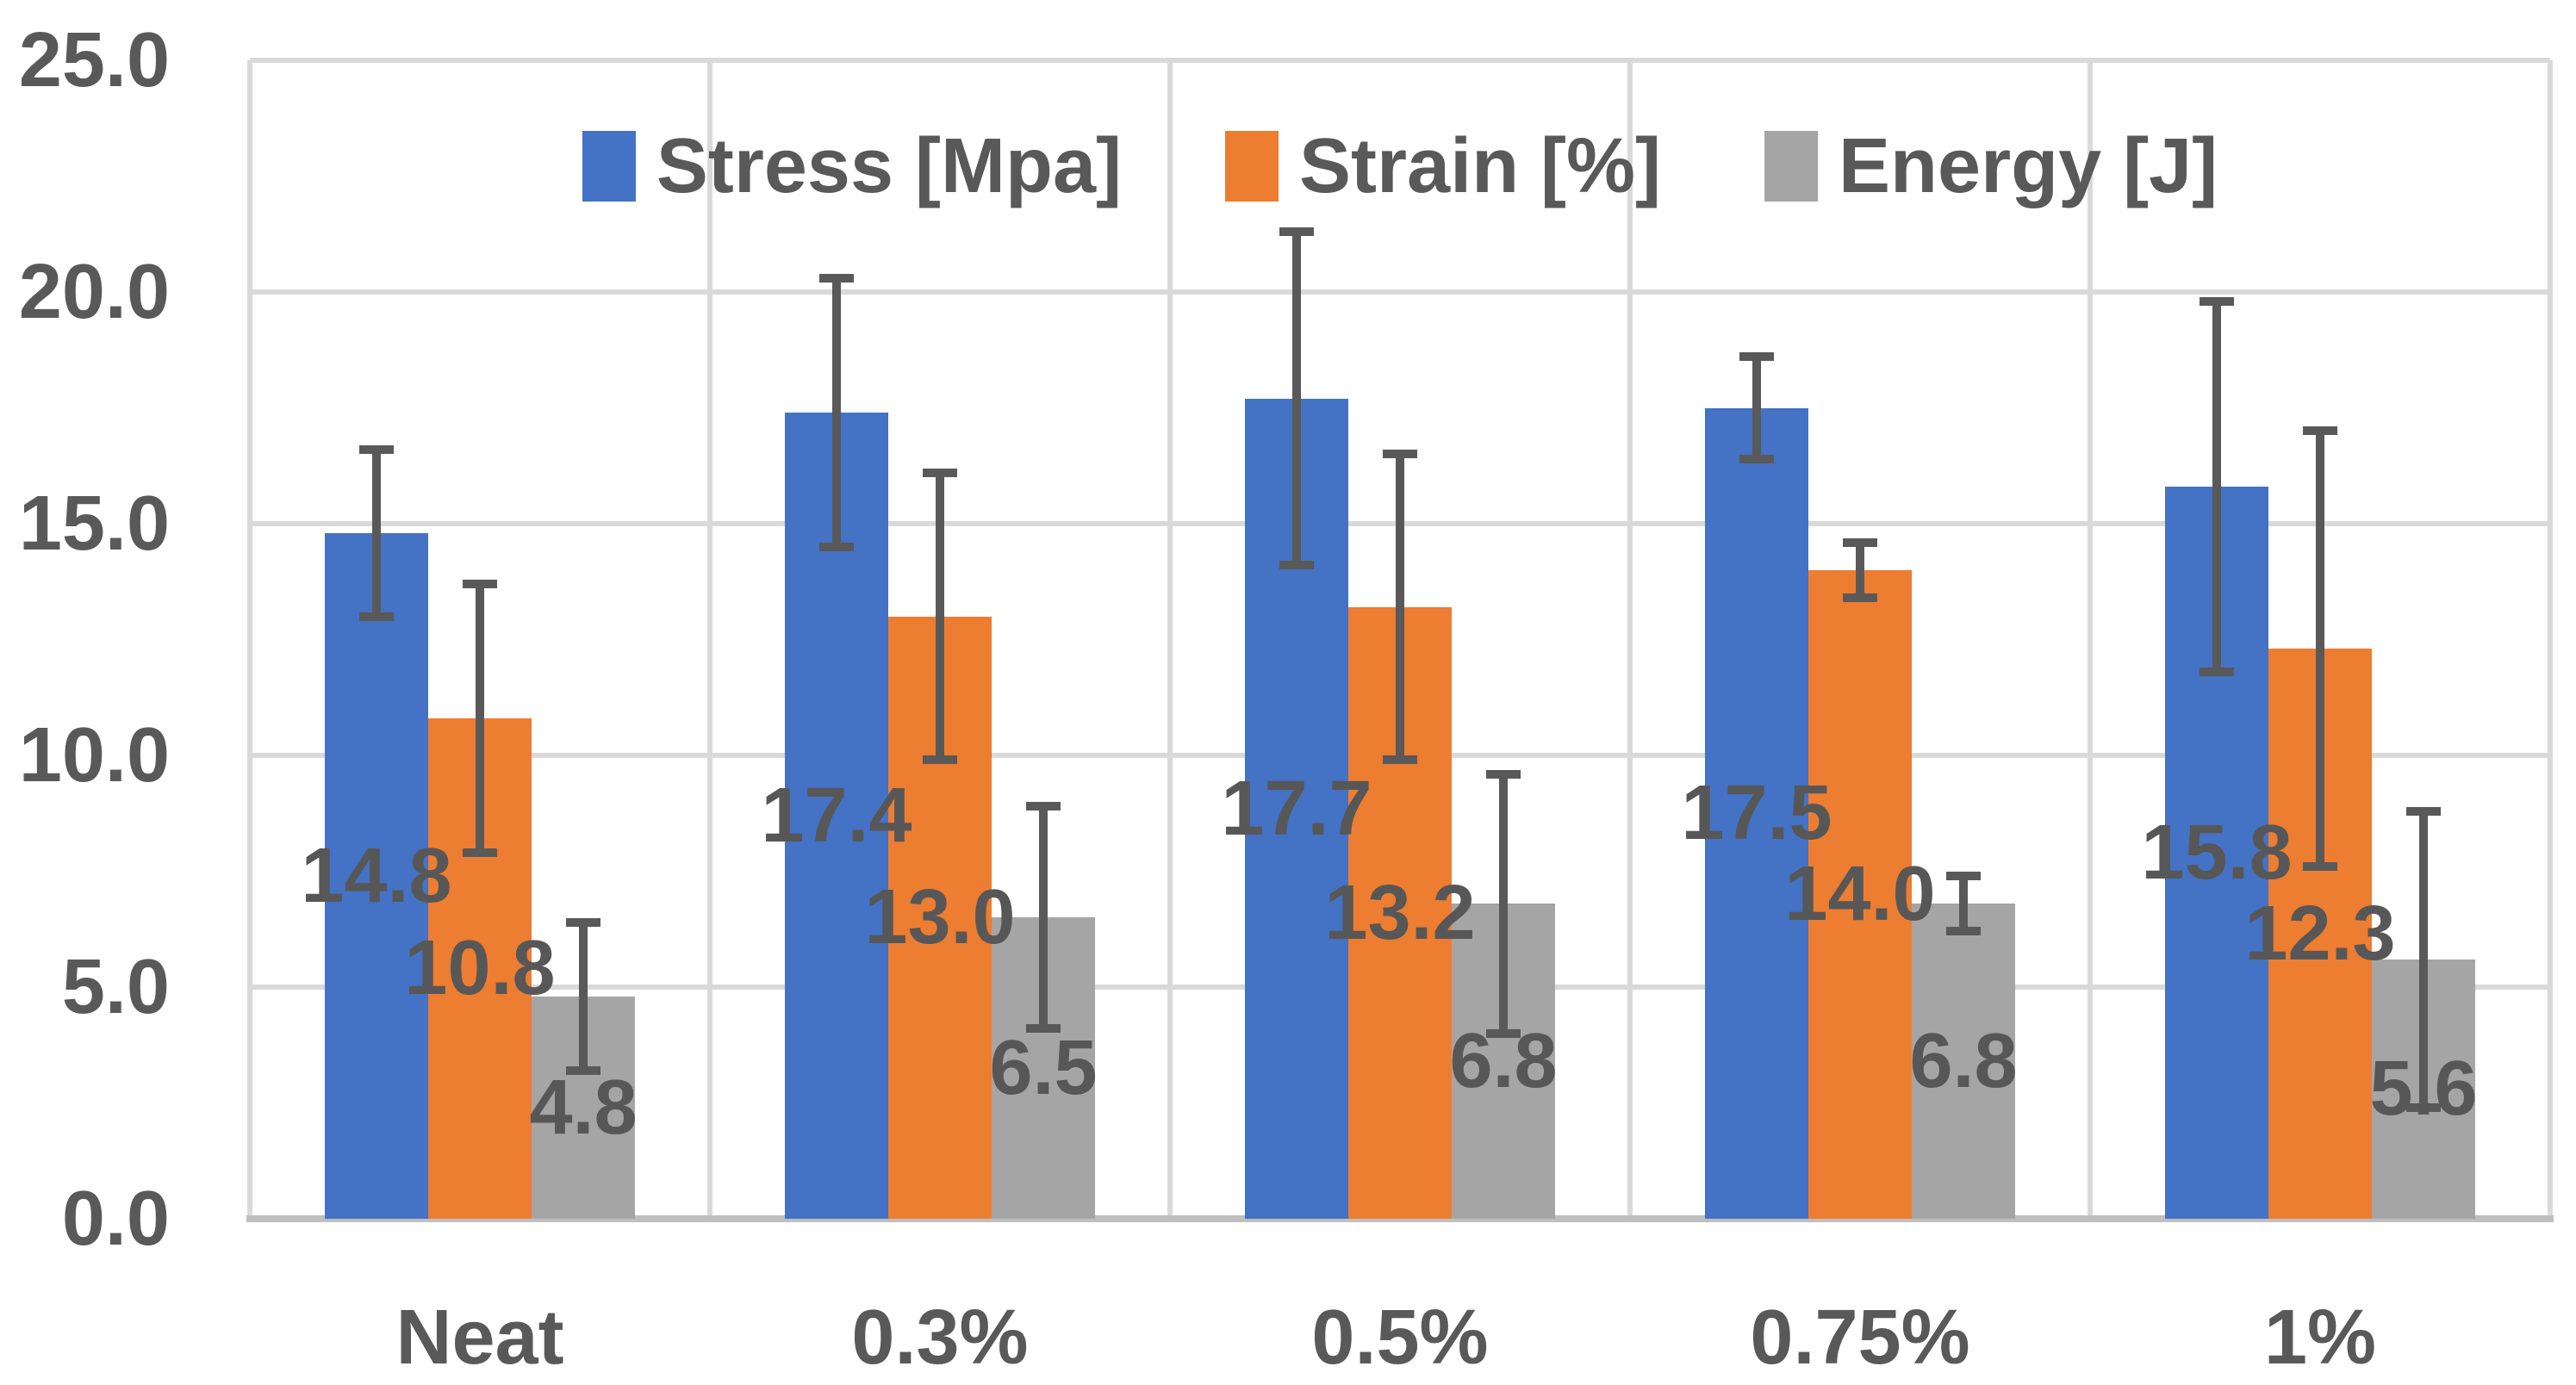 The image size is (2576, 1385). I want to click on data-label: 13.0, so click(940, 917).